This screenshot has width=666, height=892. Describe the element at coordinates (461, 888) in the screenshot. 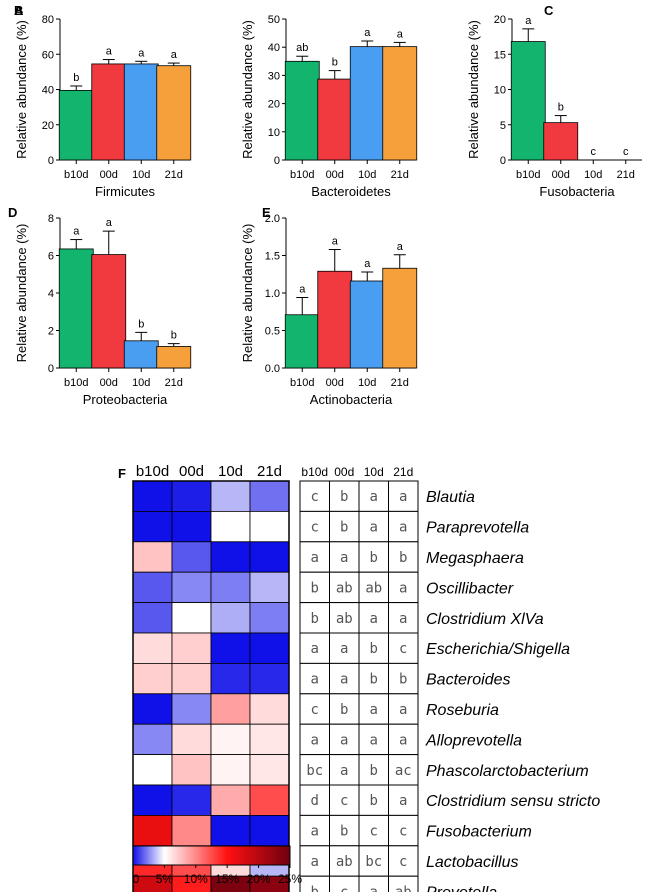

I see `taxon-label: Prevotella` at that location.